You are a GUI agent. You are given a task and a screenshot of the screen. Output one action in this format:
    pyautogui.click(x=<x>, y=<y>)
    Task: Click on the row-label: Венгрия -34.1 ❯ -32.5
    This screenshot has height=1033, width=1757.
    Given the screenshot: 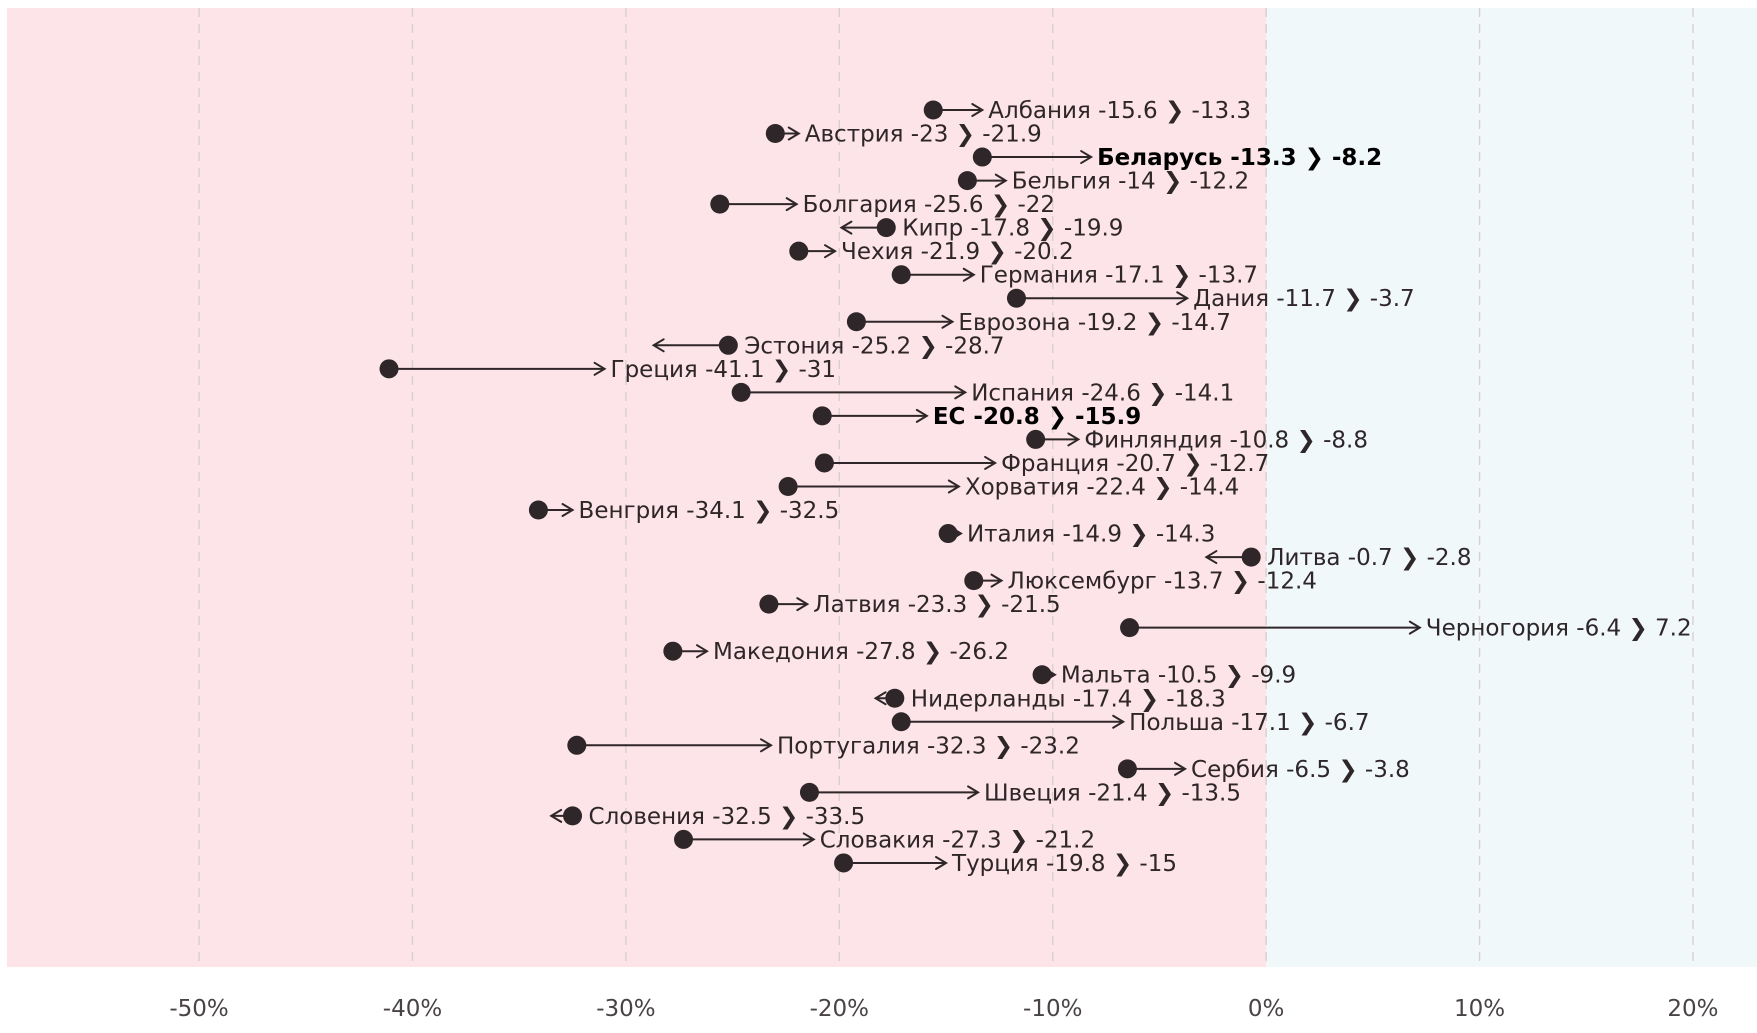 What is the action you would take?
    pyautogui.click(x=709, y=511)
    